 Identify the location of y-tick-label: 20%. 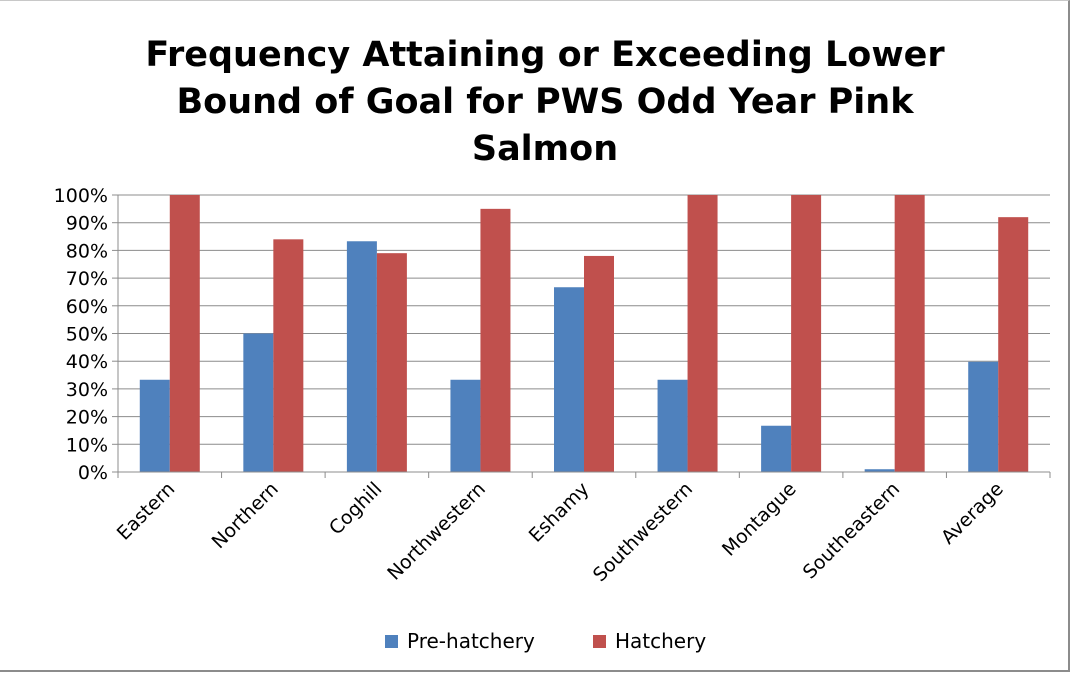
(87, 418).